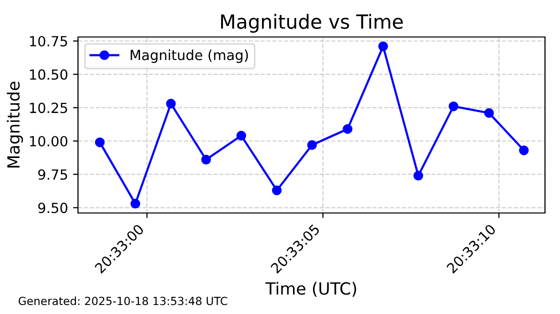 Image resolution: width=560 pixels, height=314 pixels. What do you see at coordinates (123, 301) in the screenshot?
I see `text: Generated: 2025-10-18 13:53:48 UTC` at bounding box center [123, 301].